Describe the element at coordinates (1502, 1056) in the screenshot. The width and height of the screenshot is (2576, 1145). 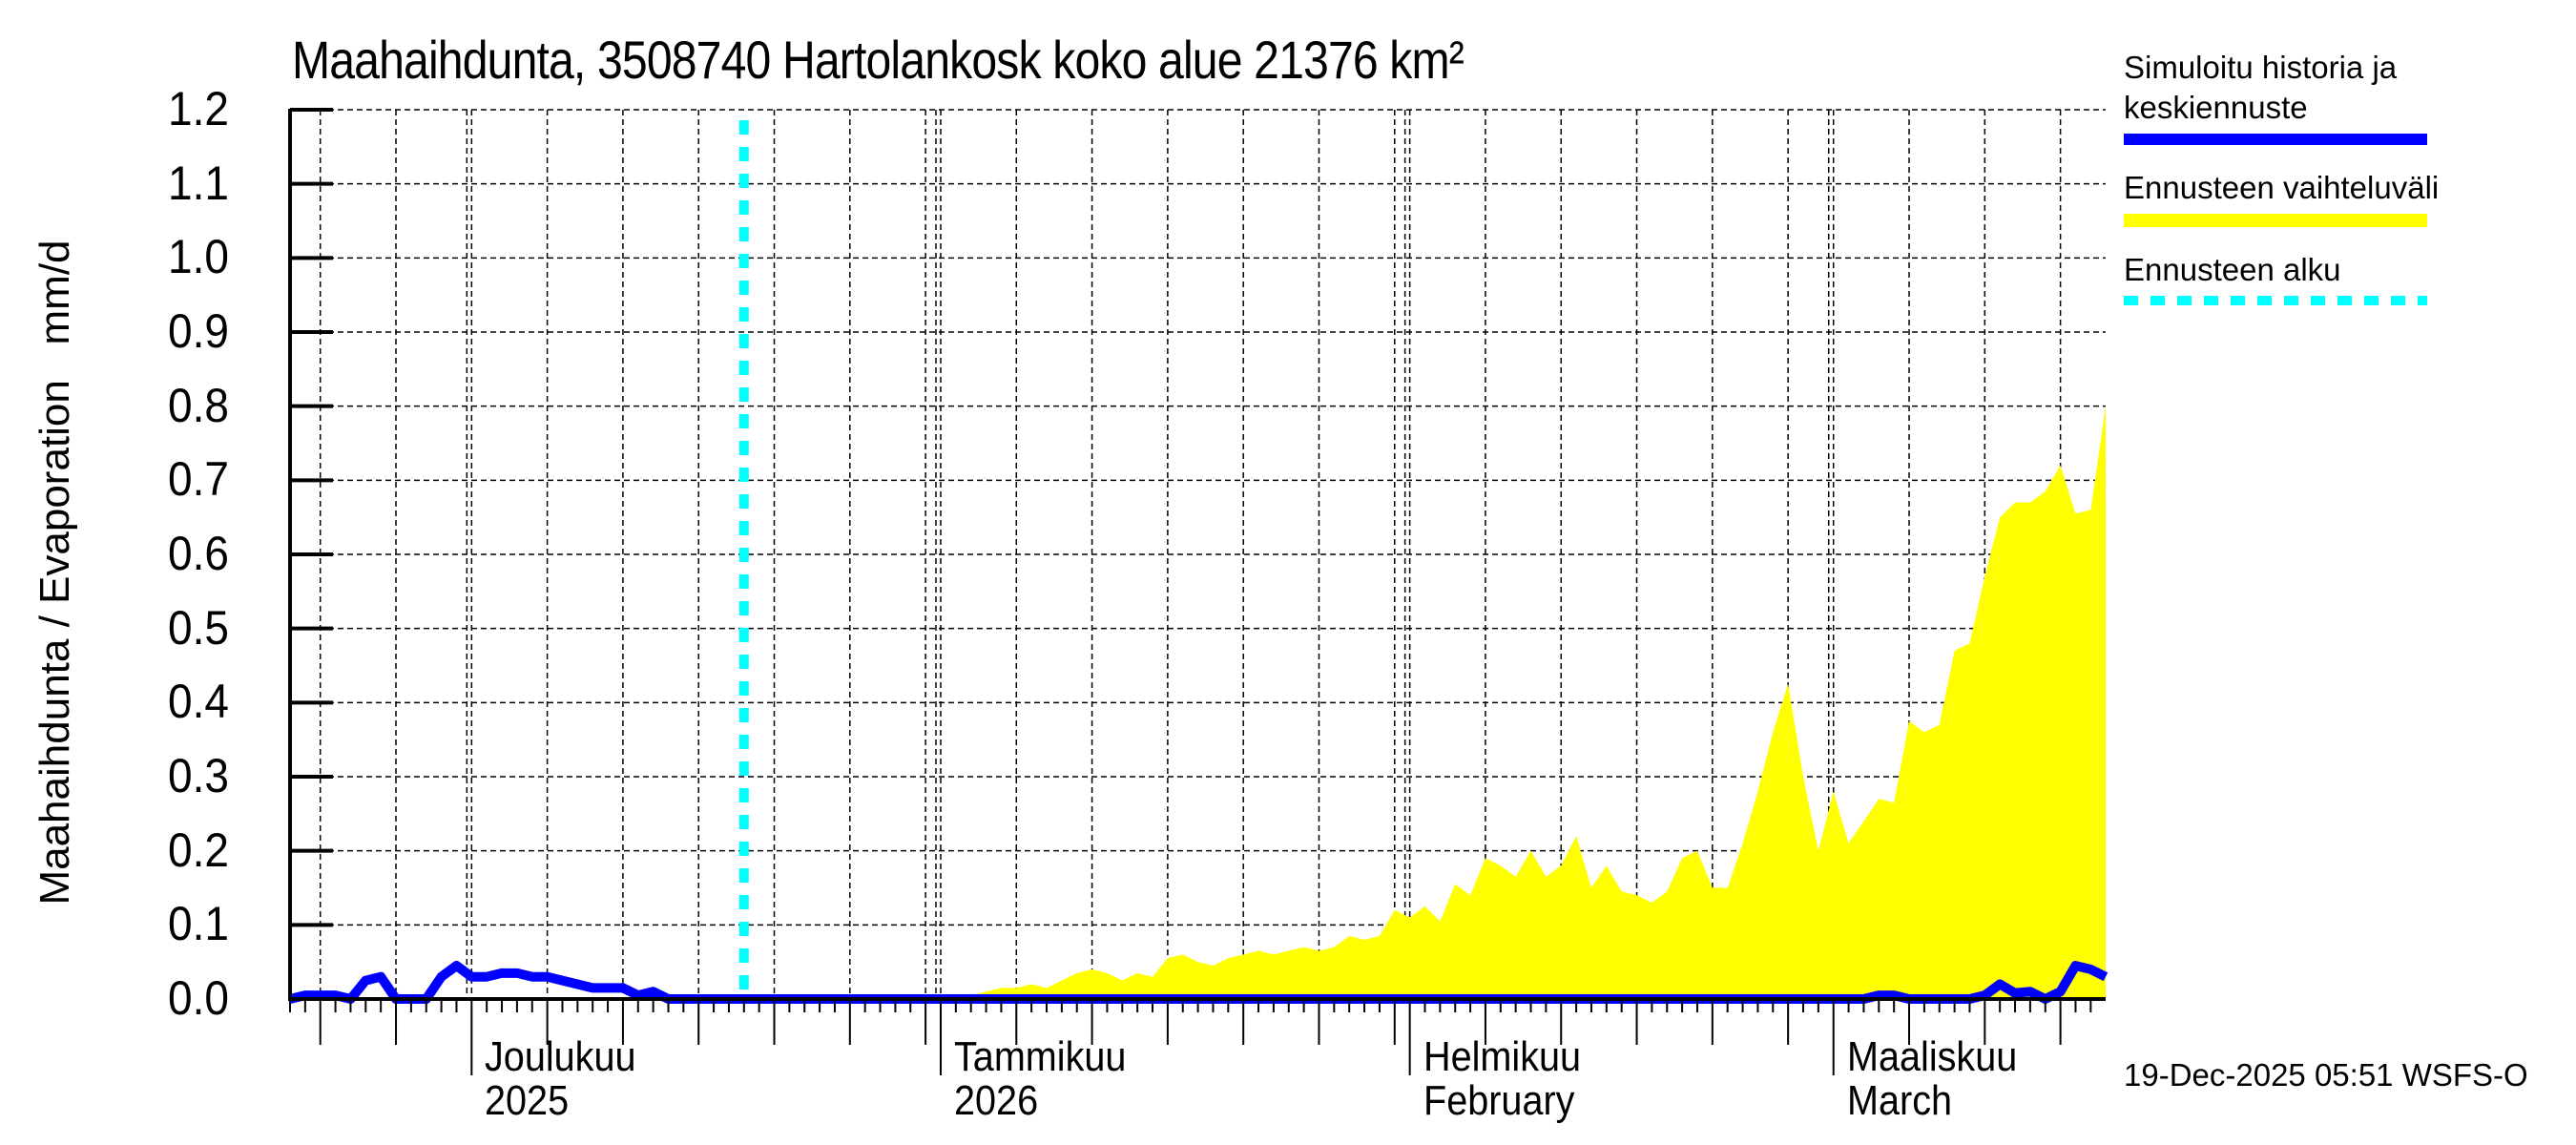
I see `month-name: Helmikuu` at that location.